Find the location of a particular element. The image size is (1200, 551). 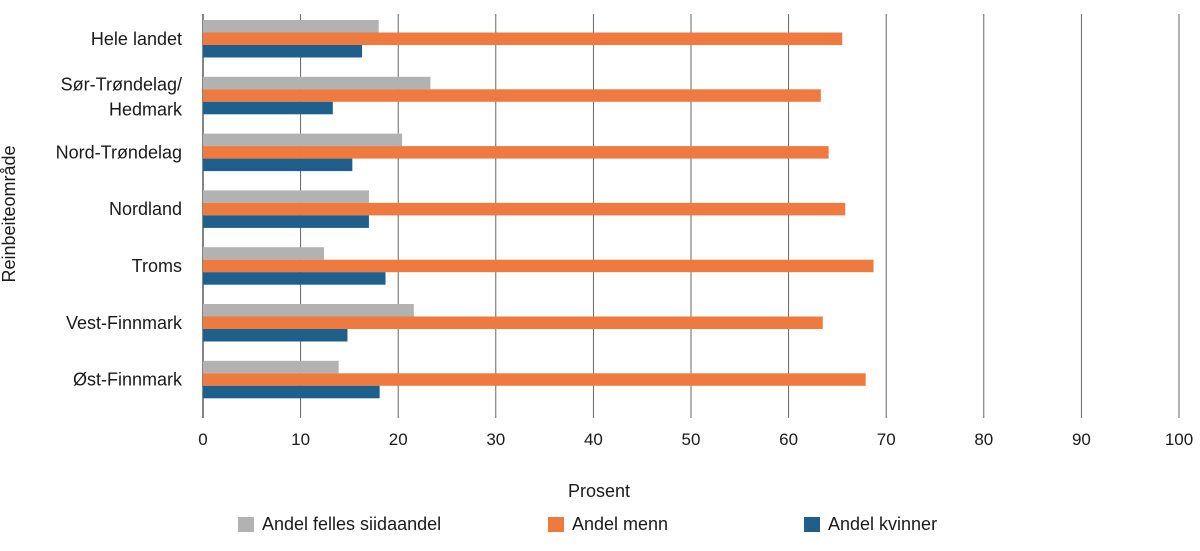

x-tick-label: 10 is located at coordinates (300, 439).